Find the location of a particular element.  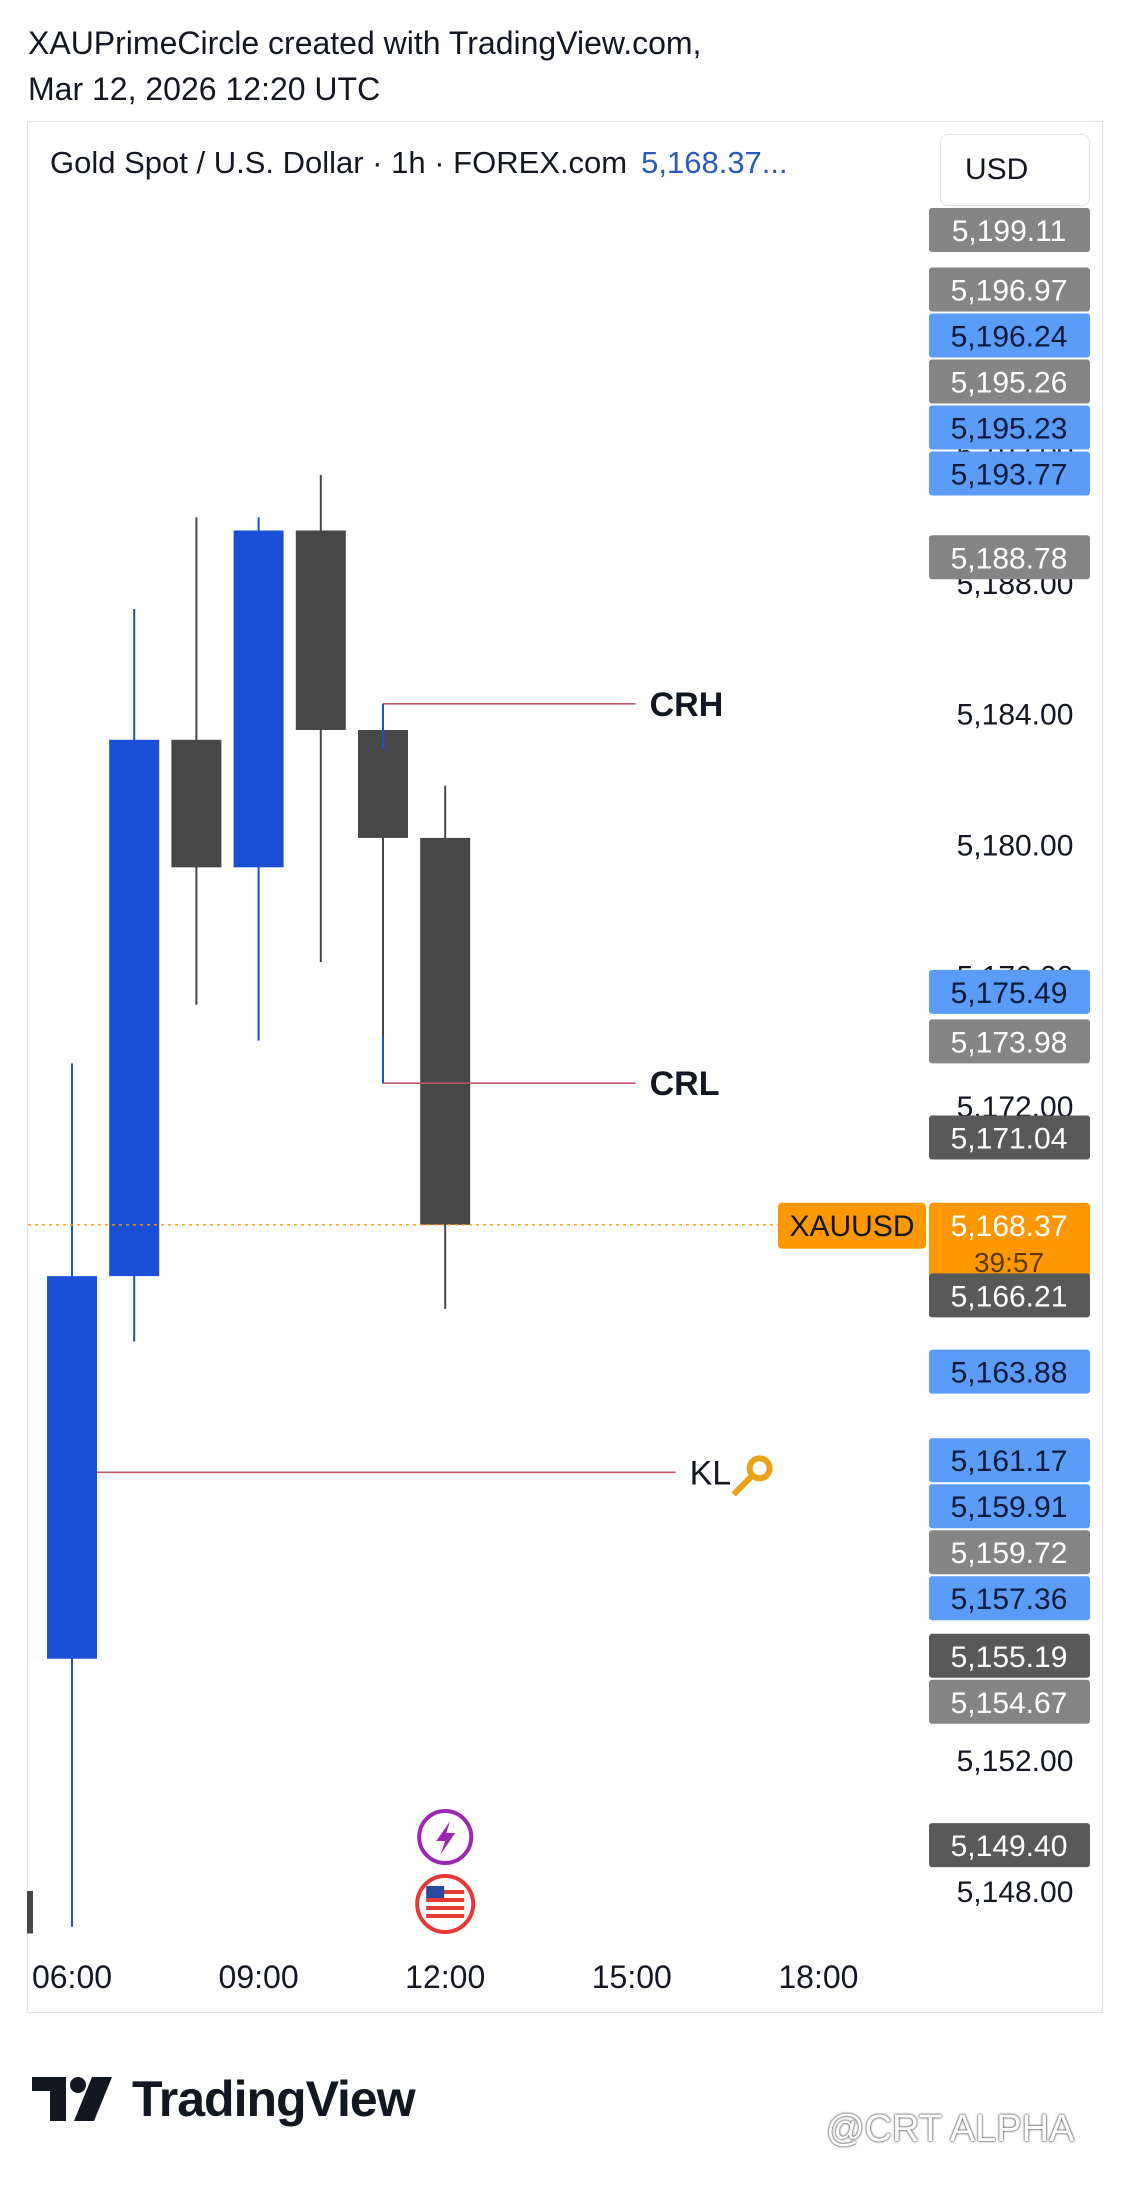

level-label-crh: CRH is located at coordinates (687, 705).